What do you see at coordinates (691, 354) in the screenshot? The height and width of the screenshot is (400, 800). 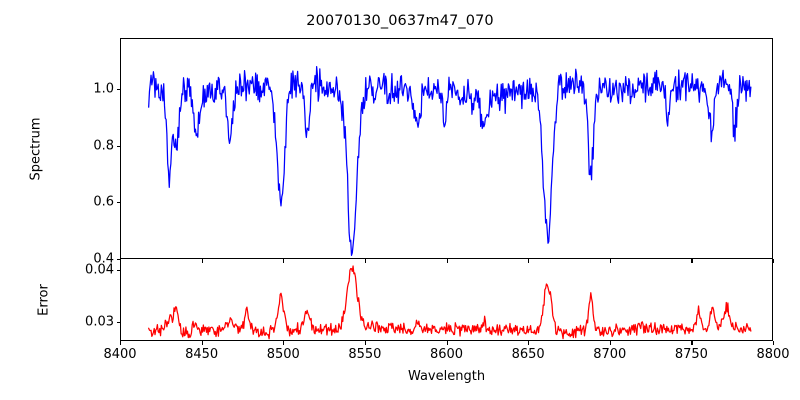 I see `xtick-label: 8750` at bounding box center [691, 354].